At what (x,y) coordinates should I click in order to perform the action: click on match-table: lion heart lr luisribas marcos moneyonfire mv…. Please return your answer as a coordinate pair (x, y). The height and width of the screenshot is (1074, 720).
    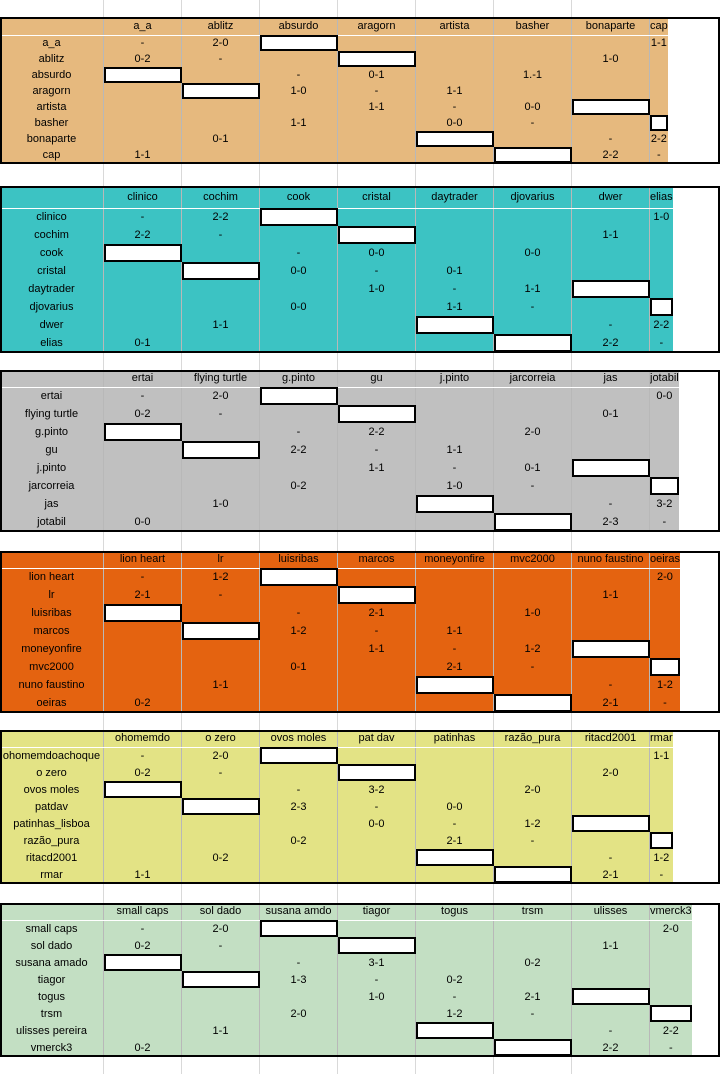
    Looking at the image, I should click on (340, 631).